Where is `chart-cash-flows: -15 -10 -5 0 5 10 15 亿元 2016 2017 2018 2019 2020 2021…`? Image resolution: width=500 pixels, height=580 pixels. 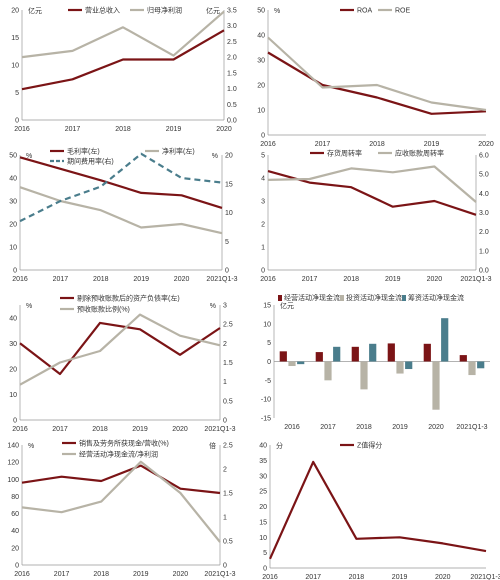
chart-cash-flows: -15 -10 -5 0 5 10 15 亿元 2016 2017 2018 2019 2020 2021… is located at coordinates (375, 362).